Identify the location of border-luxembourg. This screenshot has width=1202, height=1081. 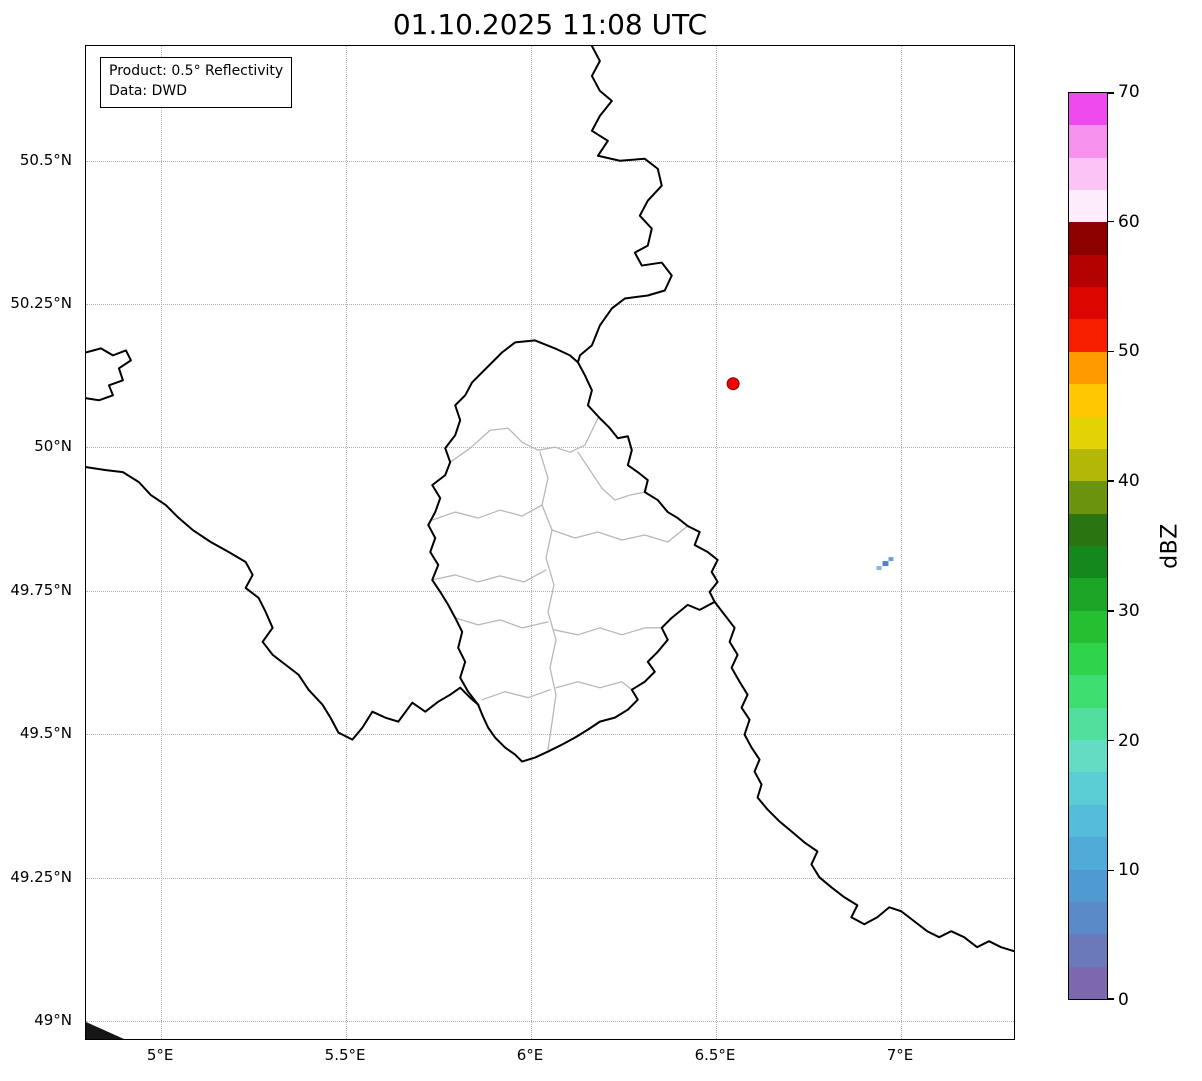
(573, 551).